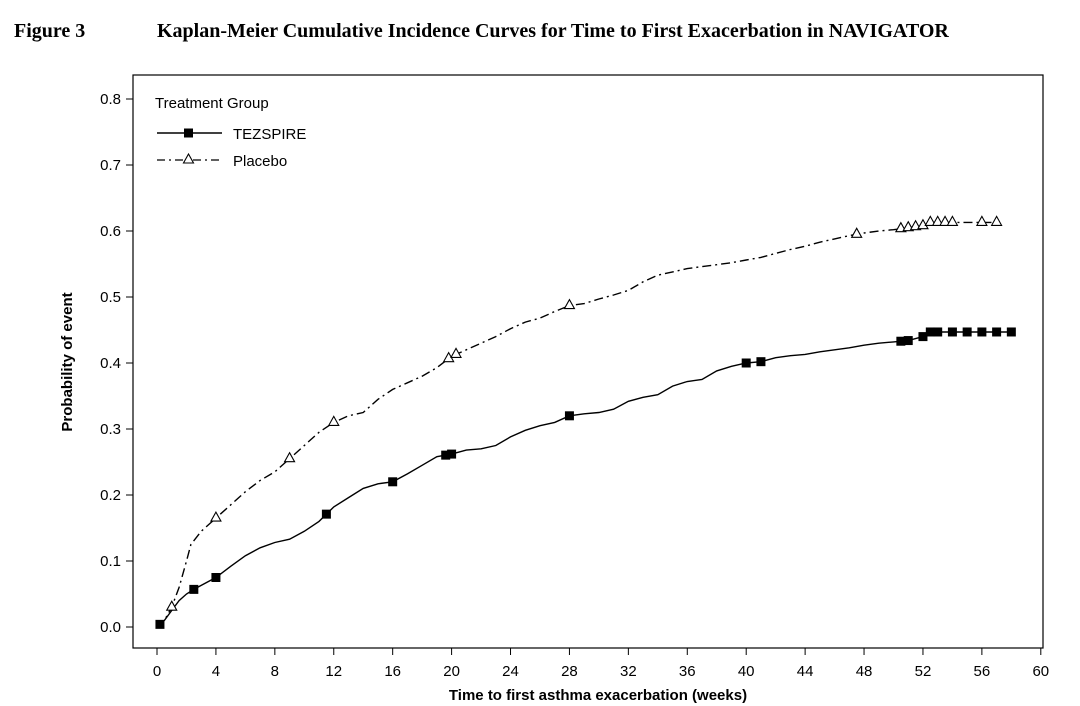 Image resolution: width=1080 pixels, height=706 pixels. I want to click on x-tick-label: 8, so click(275, 671).